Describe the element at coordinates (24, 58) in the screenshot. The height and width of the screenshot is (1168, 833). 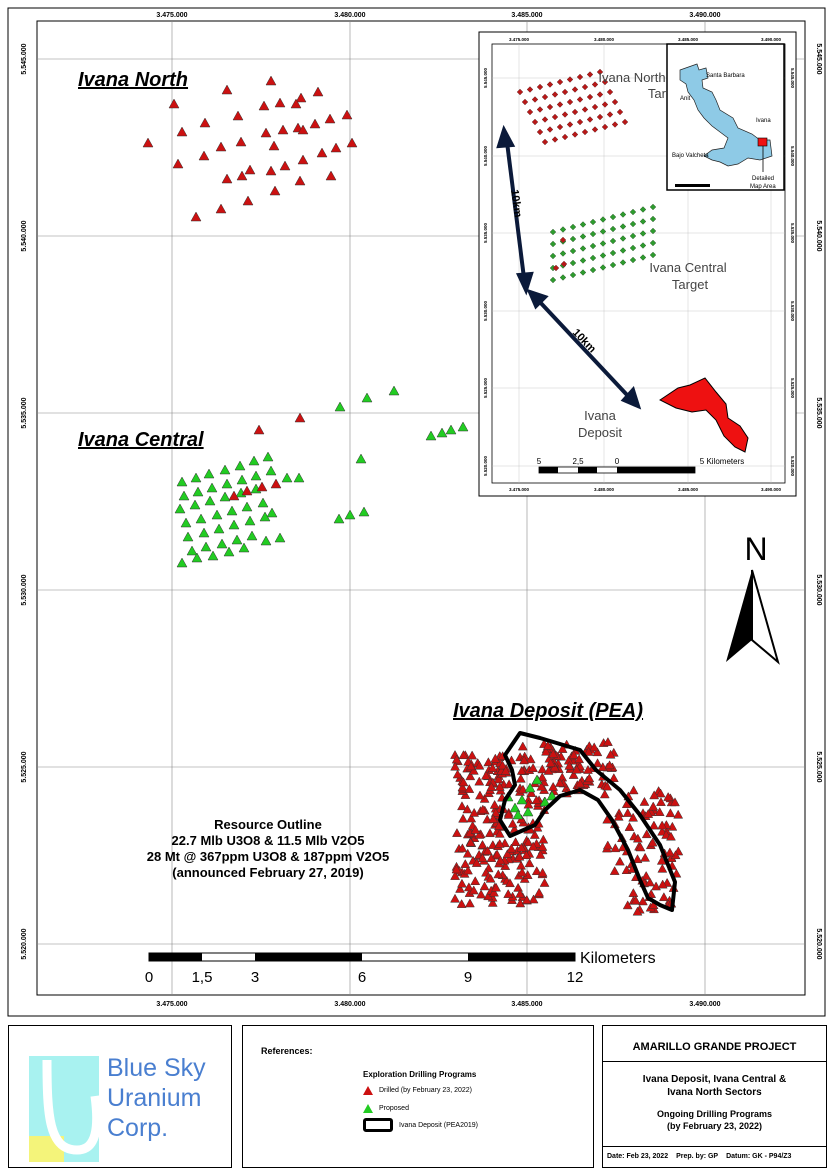
I see `northing-label-left: 5.545.000` at that location.